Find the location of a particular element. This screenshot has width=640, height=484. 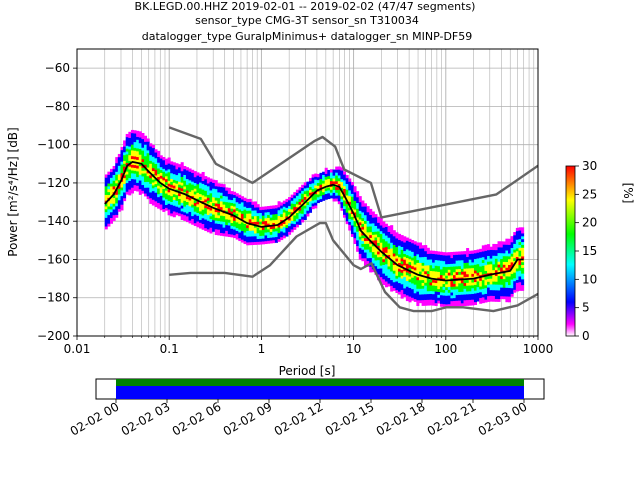

colorbar-tick-label: 25 is located at coordinates (589, 194).